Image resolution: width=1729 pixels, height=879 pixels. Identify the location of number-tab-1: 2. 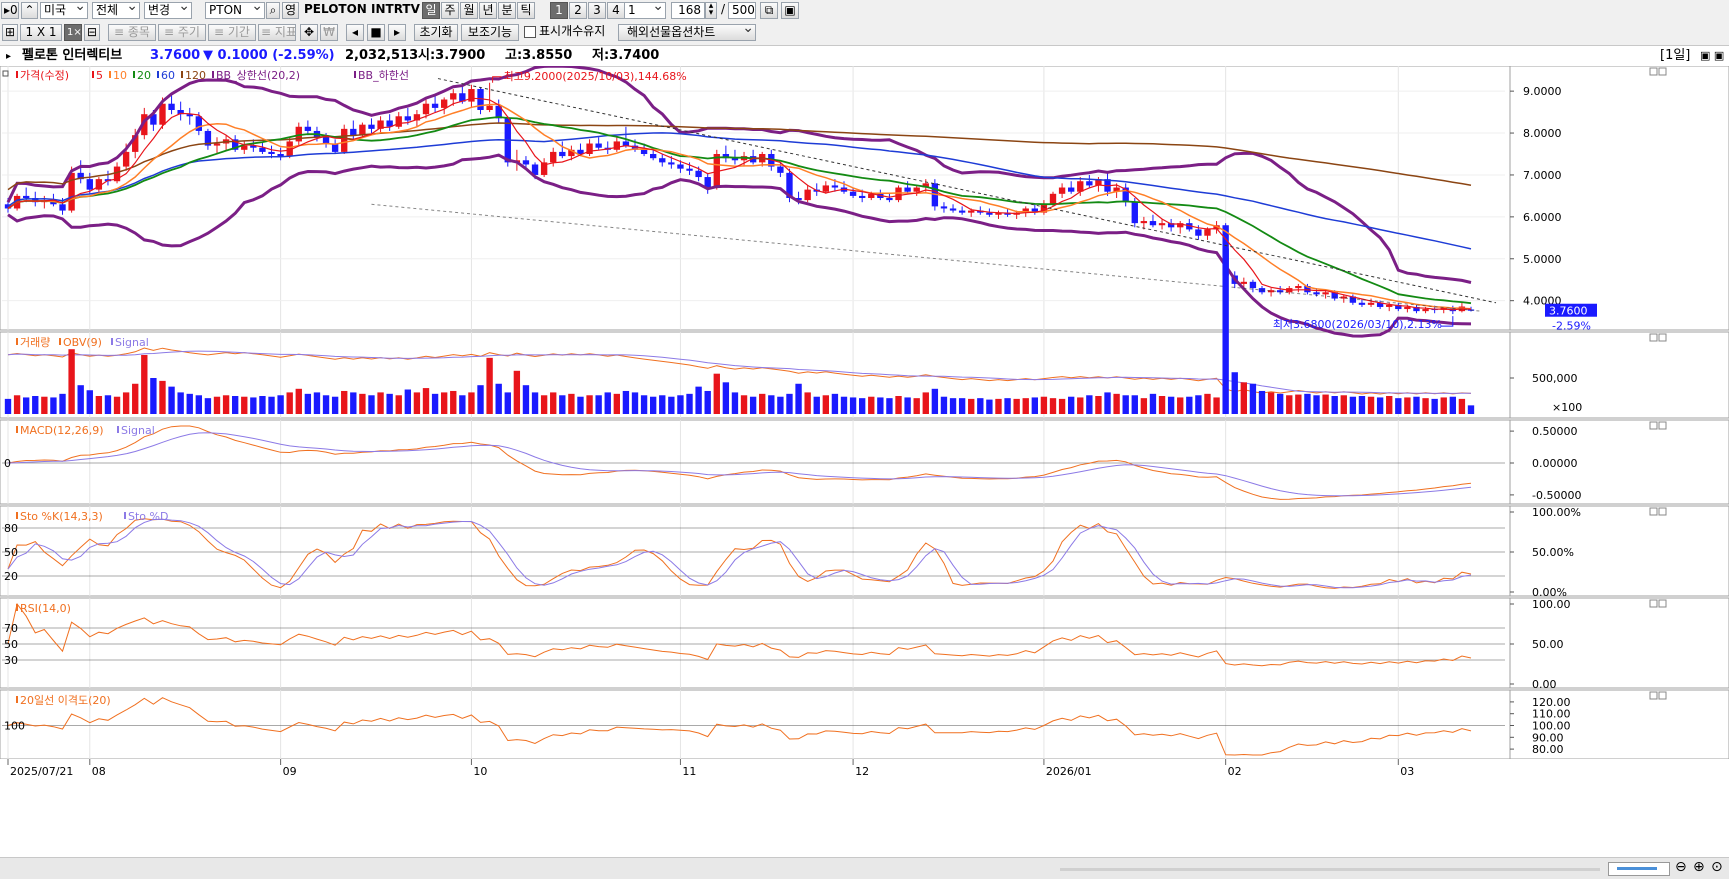
(578, 10).